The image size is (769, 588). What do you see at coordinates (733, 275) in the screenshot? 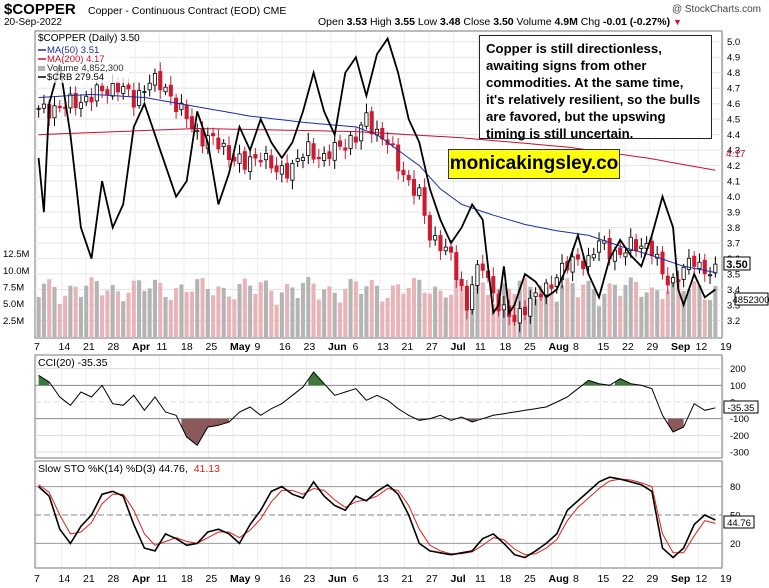
I see `price-tick-label: 3.5` at bounding box center [733, 275].